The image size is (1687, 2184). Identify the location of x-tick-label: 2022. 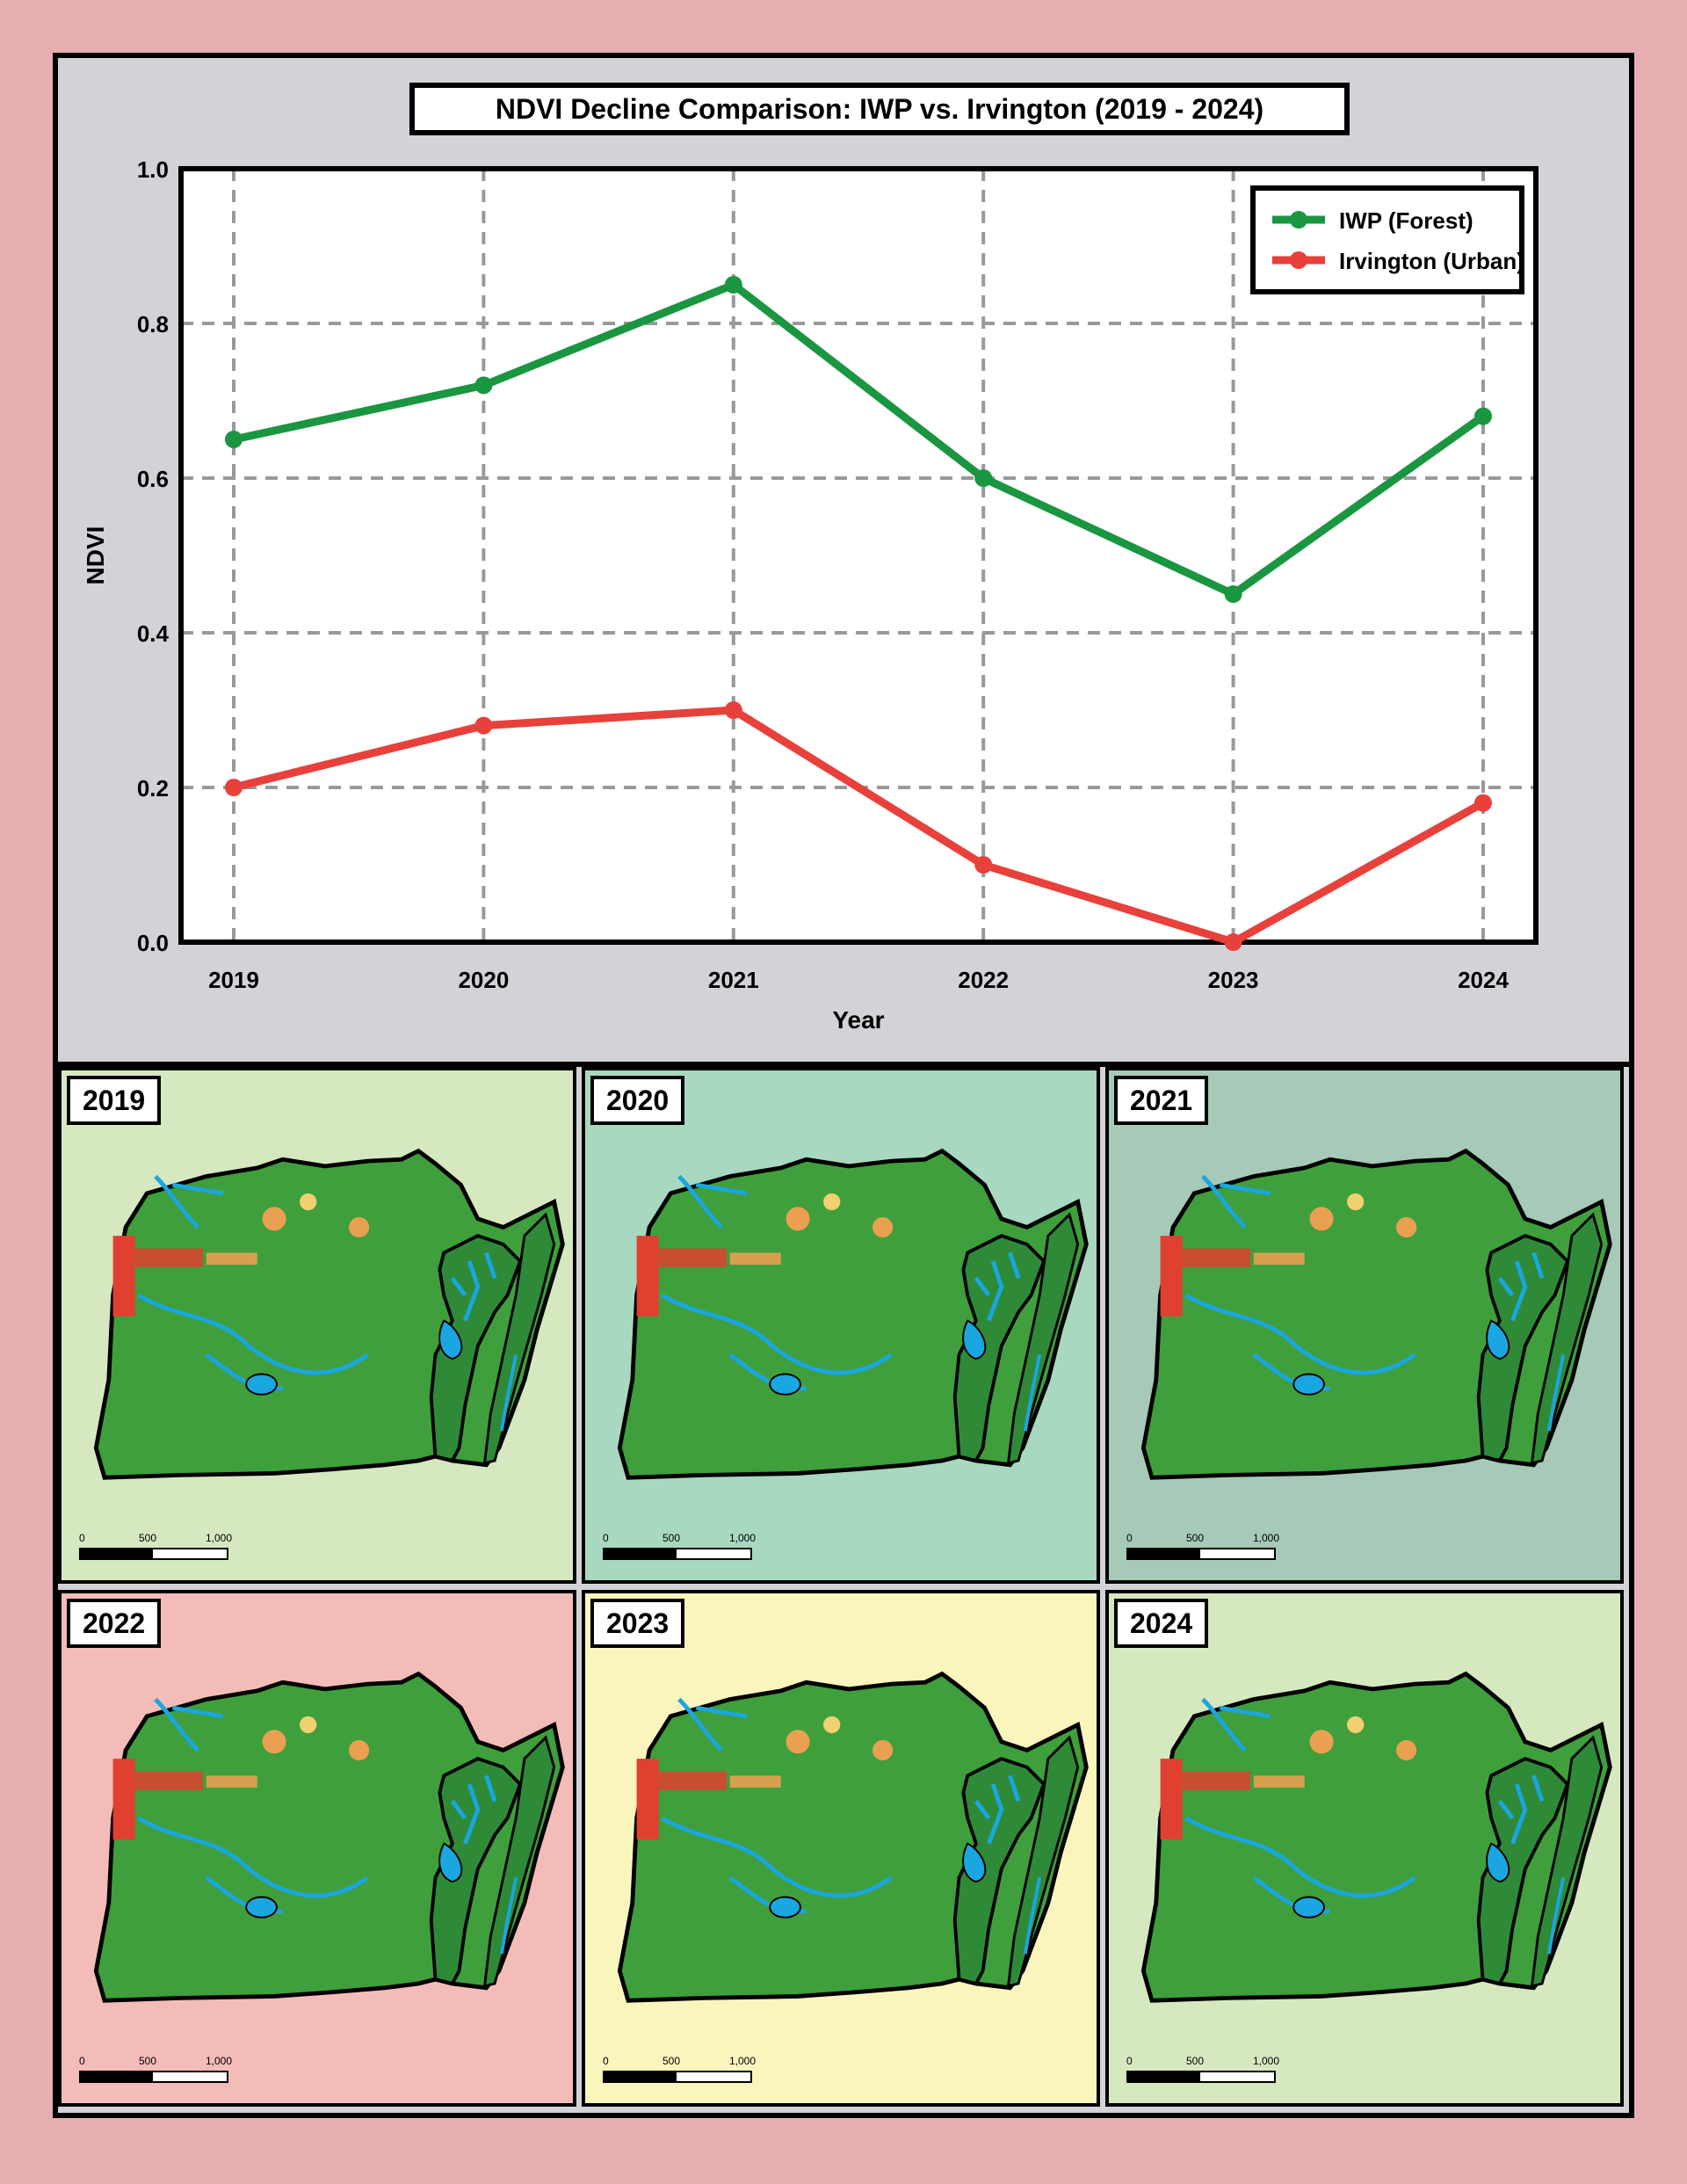
(983, 980).